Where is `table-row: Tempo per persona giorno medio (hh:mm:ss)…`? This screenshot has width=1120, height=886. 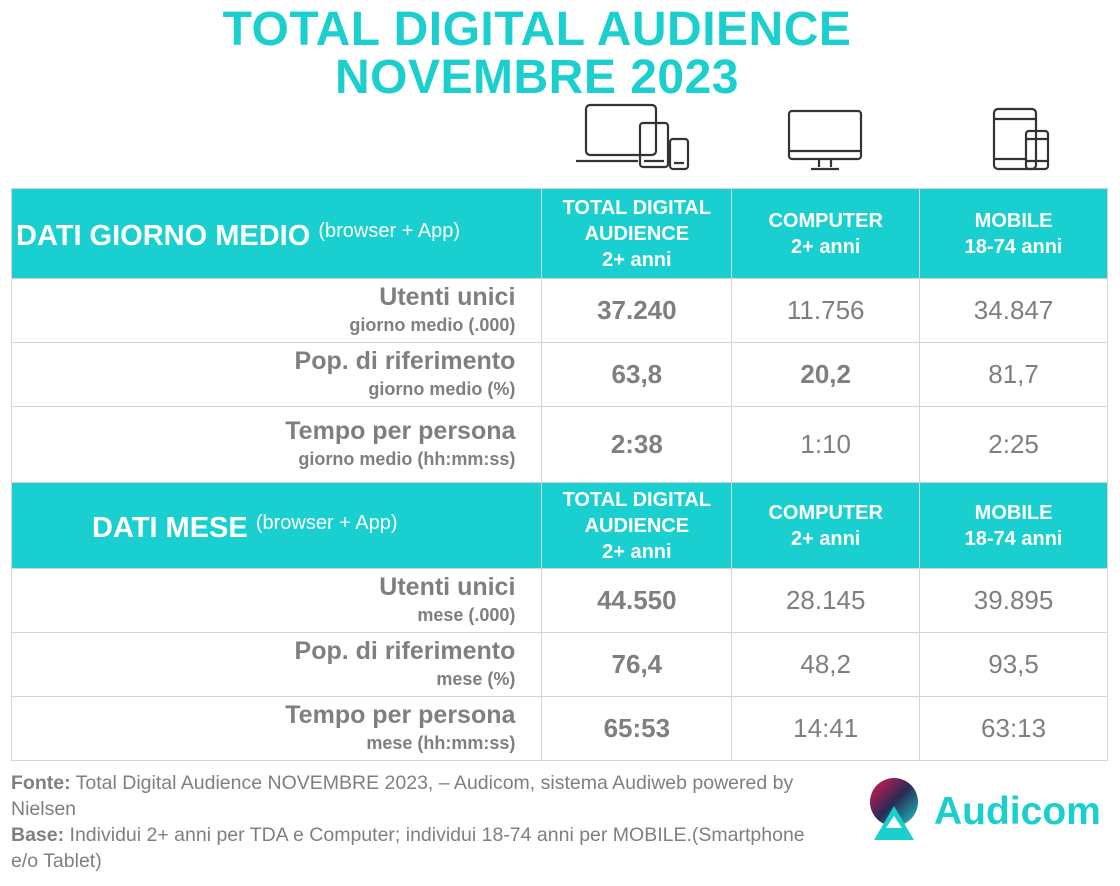
table-row: Tempo per persona giorno medio (hh:mm:ss)… is located at coordinates (559, 444).